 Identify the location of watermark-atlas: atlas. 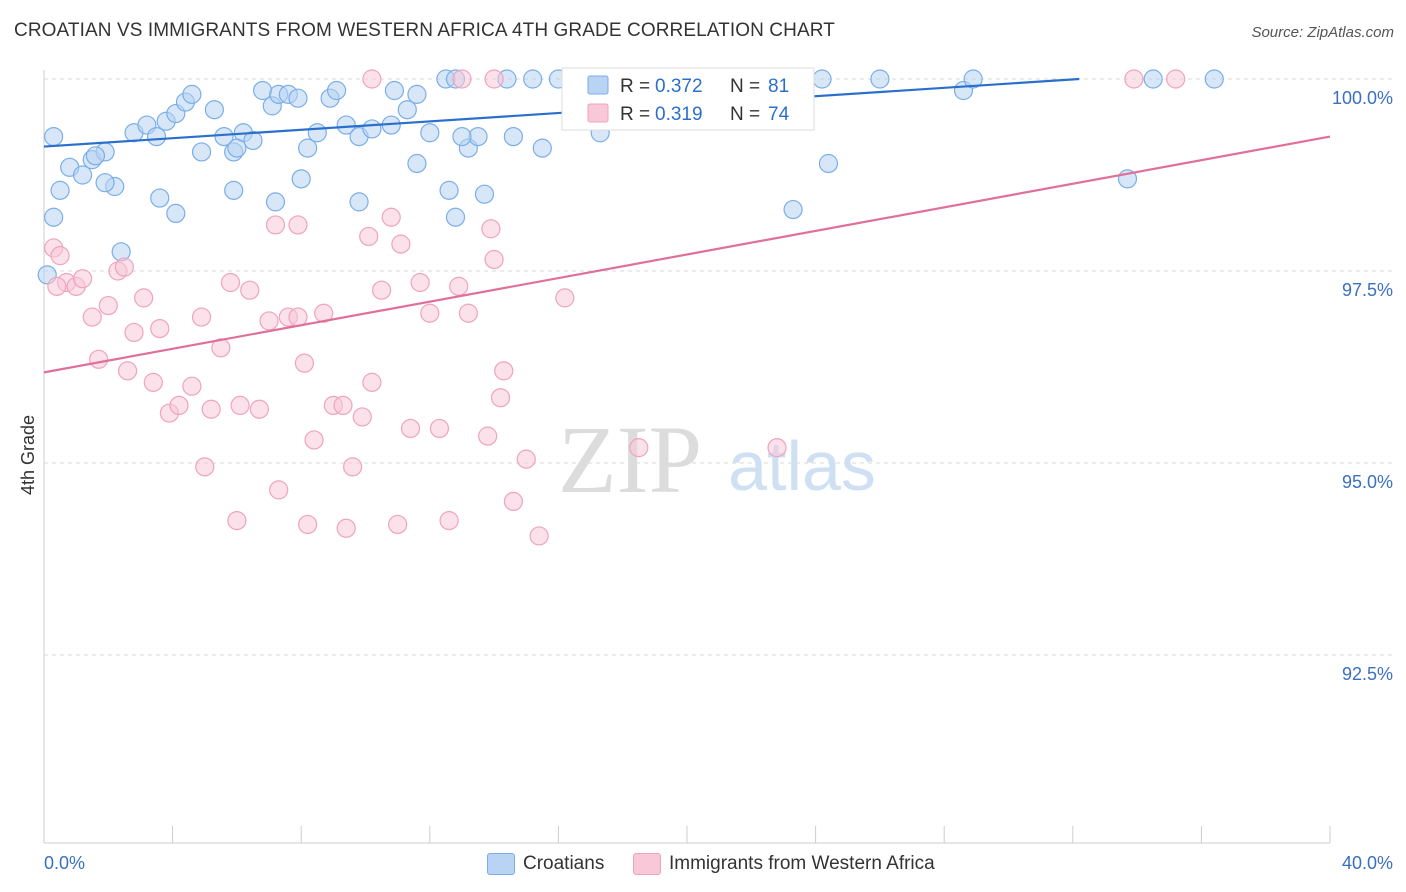
(802, 466).